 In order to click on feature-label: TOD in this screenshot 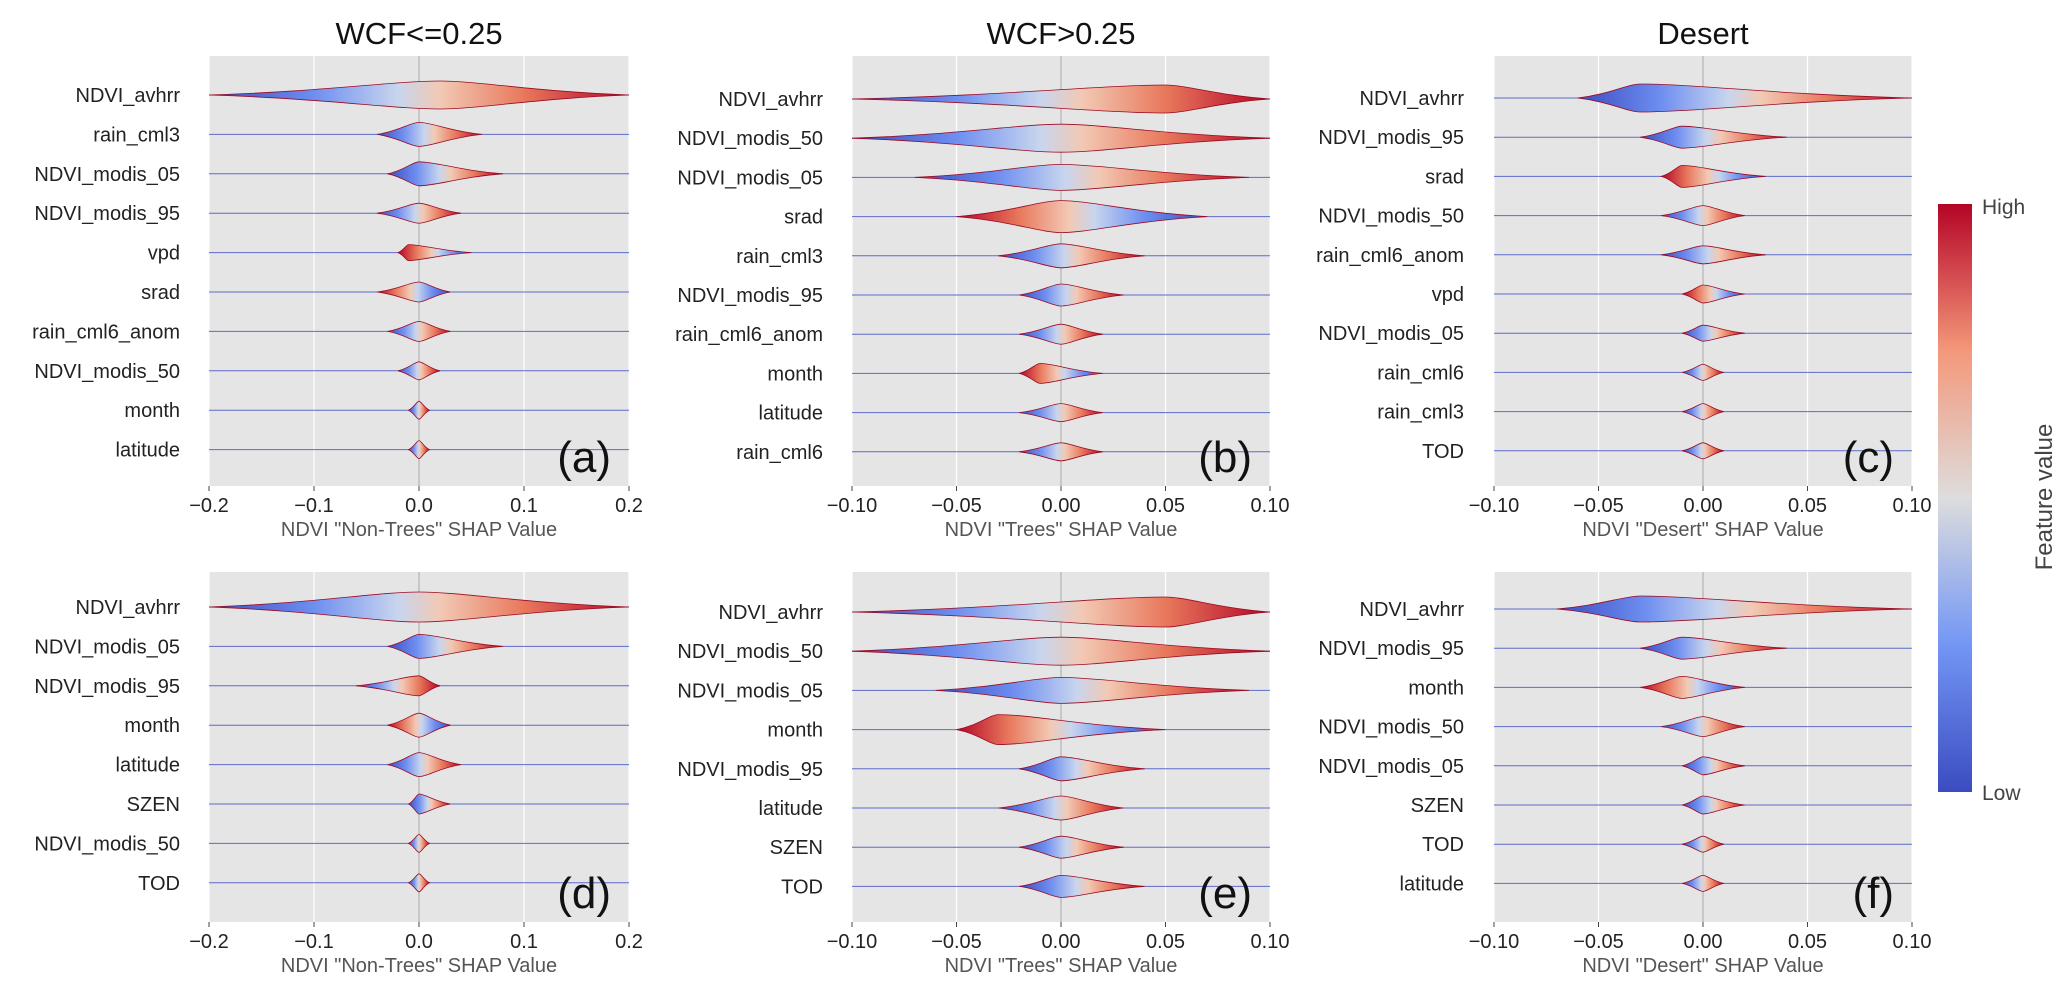, I will do `click(159, 884)`.